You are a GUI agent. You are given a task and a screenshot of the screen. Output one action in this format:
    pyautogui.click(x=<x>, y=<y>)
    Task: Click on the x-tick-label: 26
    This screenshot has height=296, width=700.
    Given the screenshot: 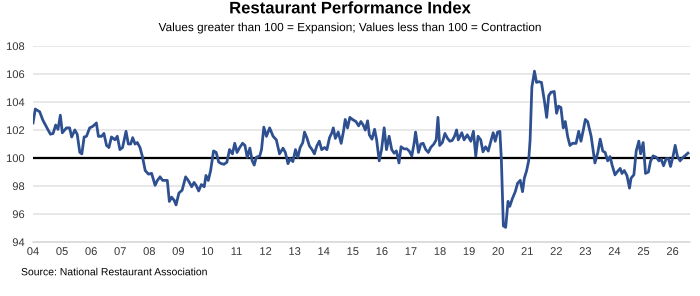 What is the action you would take?
    pyautogui.click(x=672, y=251)
    